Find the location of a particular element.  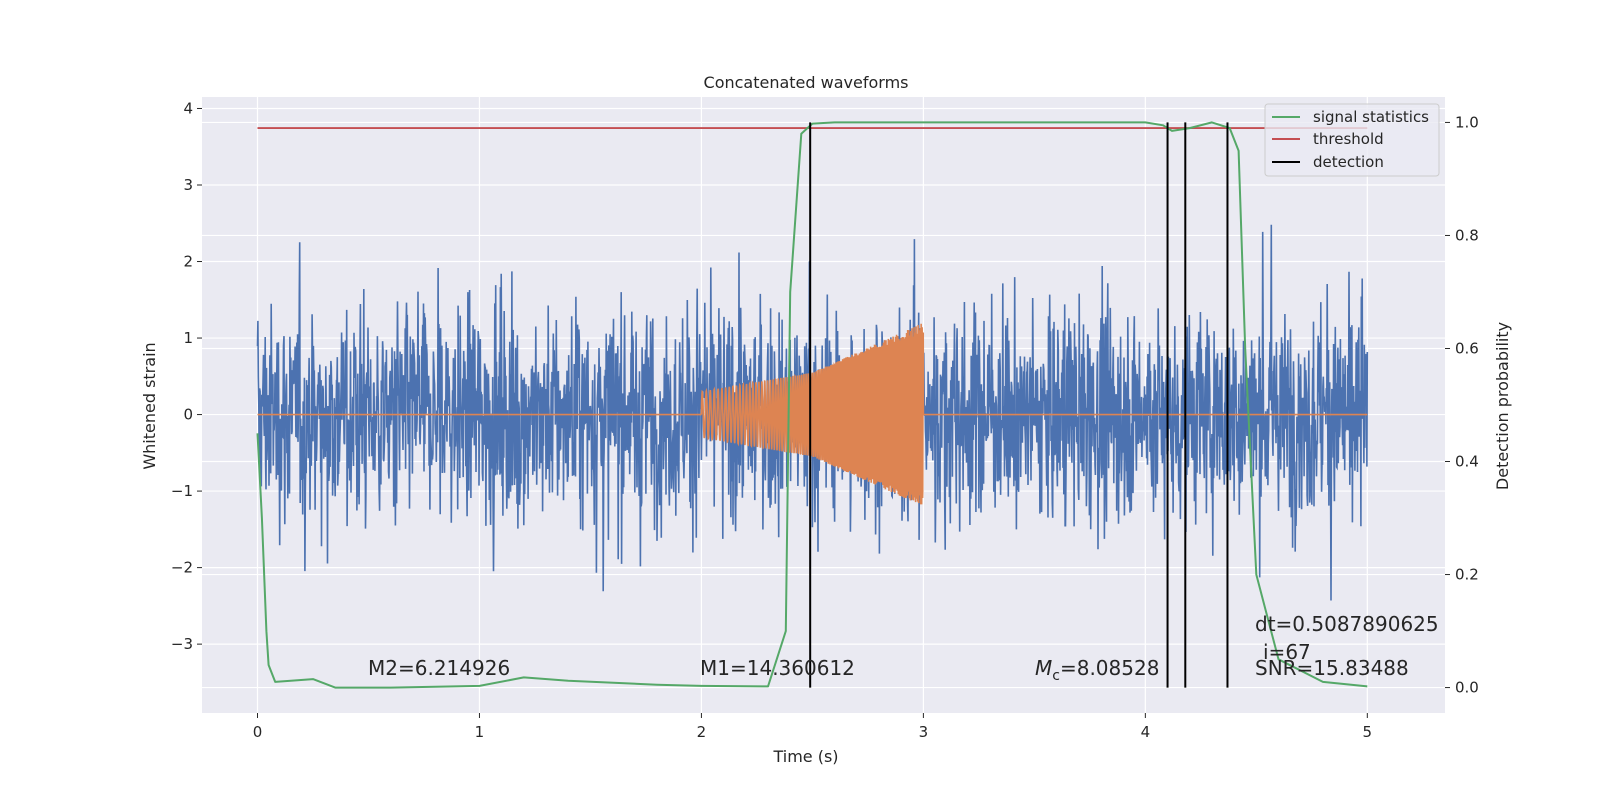

legend: signal statistics threshold detection is located at coordinates (1352, 140).